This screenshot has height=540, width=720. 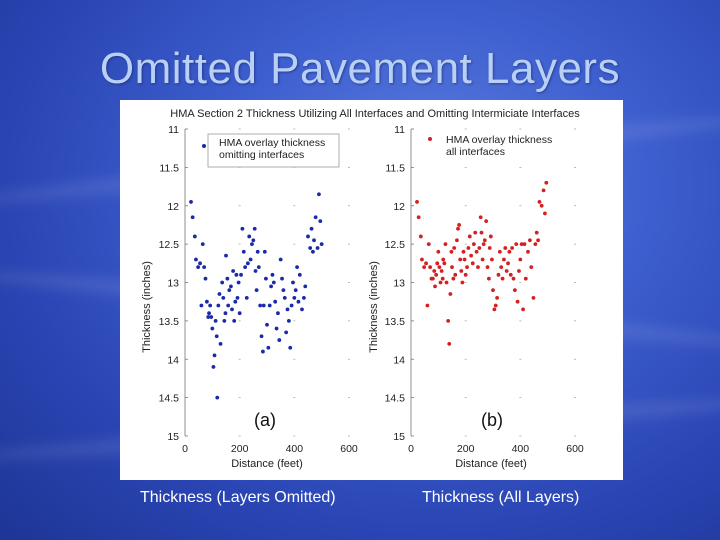 I want to click on panel-b-ylabel: Thickness (inches), so click(x=374, y=307).